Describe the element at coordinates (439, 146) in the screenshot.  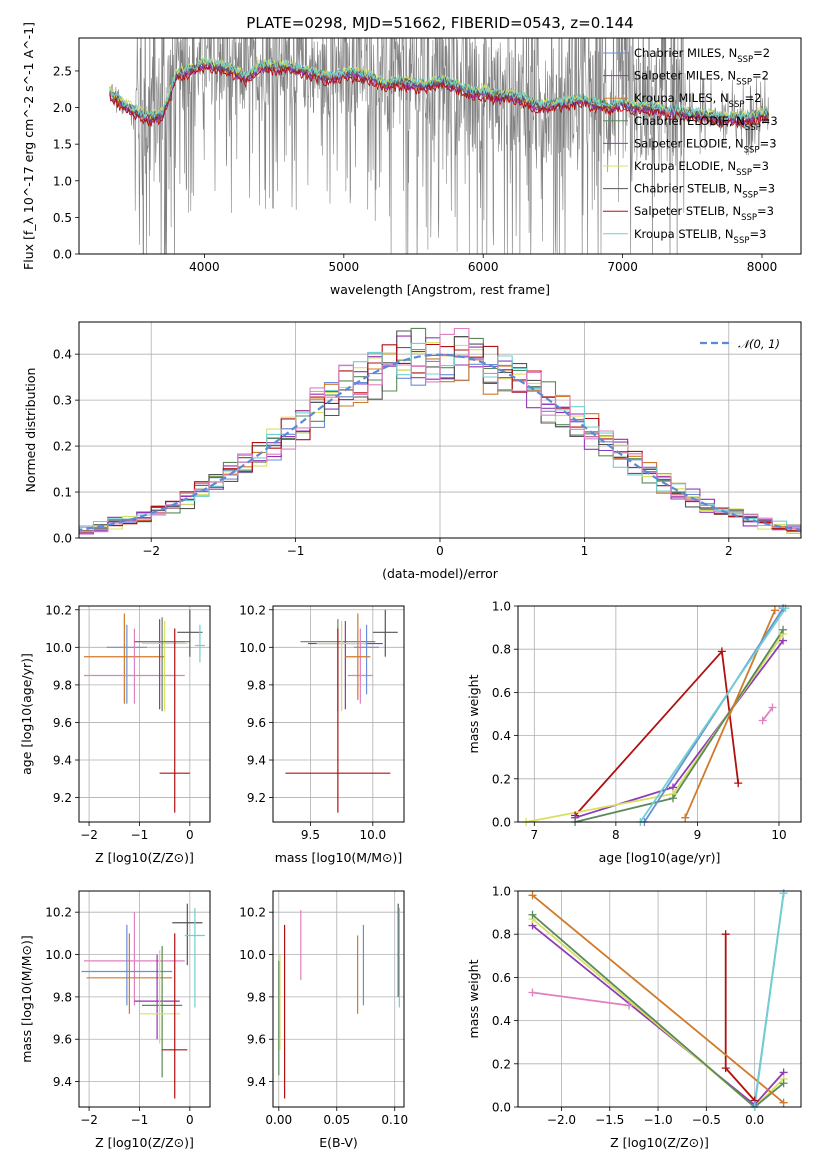
I see `plot-area-spectrum` at that location.